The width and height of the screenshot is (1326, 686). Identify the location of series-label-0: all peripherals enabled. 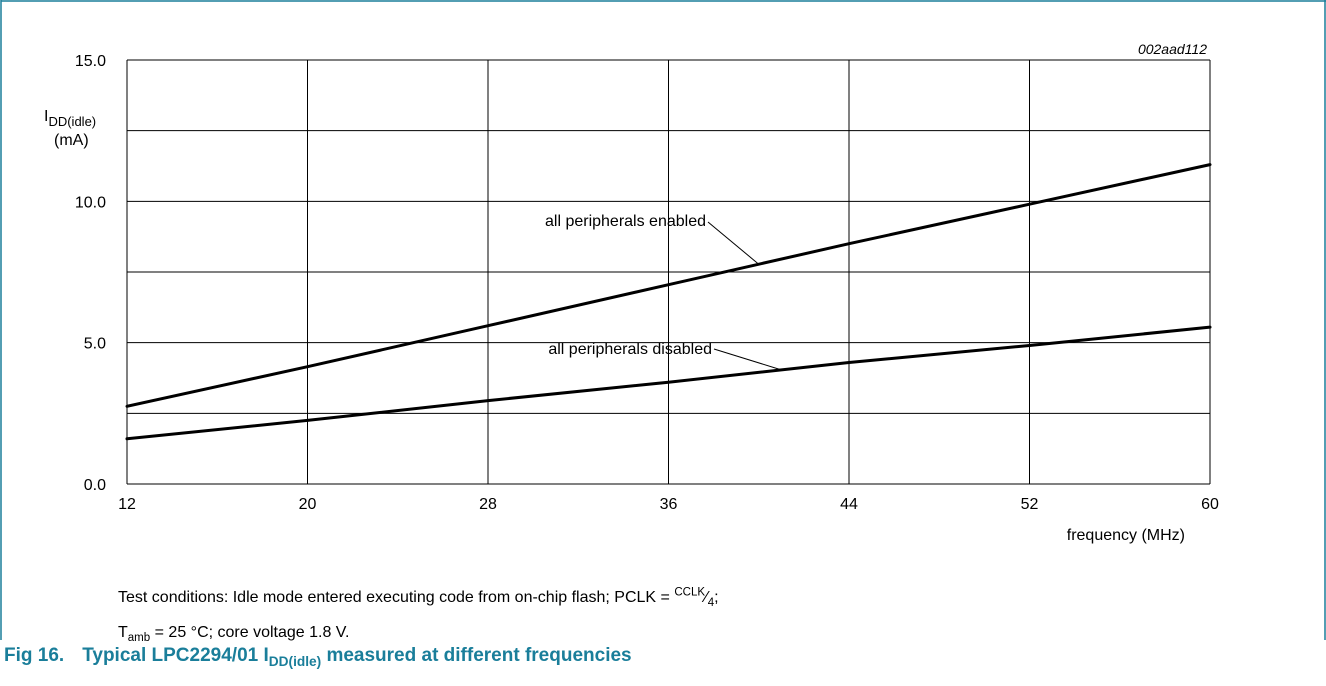
(625, 221).